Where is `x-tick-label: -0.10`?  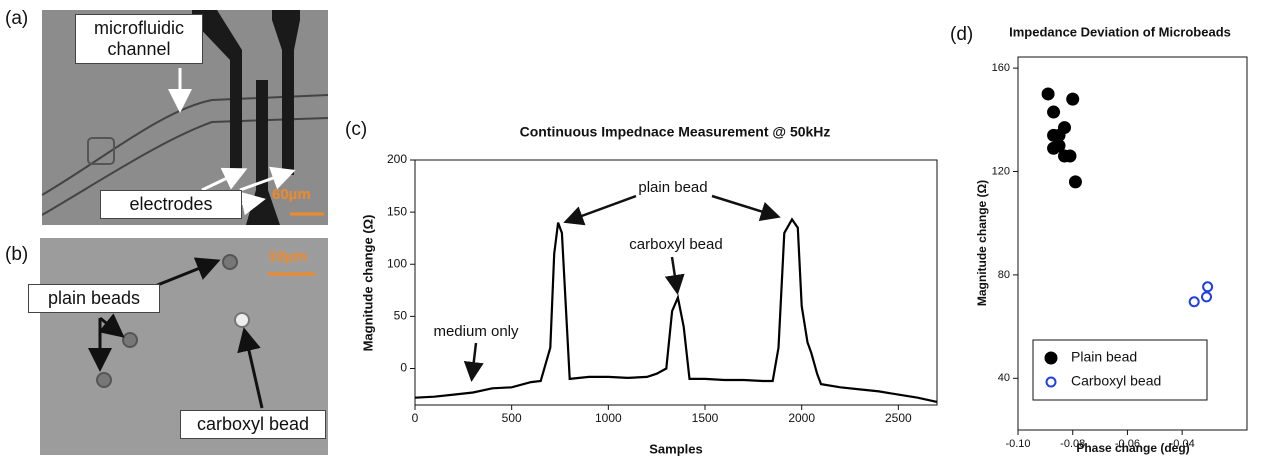 x-tick-label: -0.10 is located at coordinates (1017, 444).